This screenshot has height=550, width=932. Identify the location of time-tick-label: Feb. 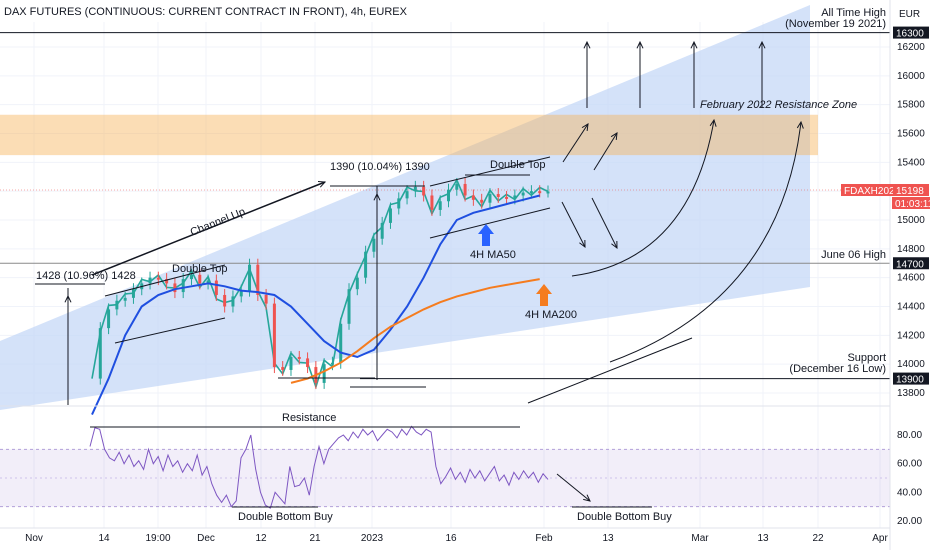
(544, 538).